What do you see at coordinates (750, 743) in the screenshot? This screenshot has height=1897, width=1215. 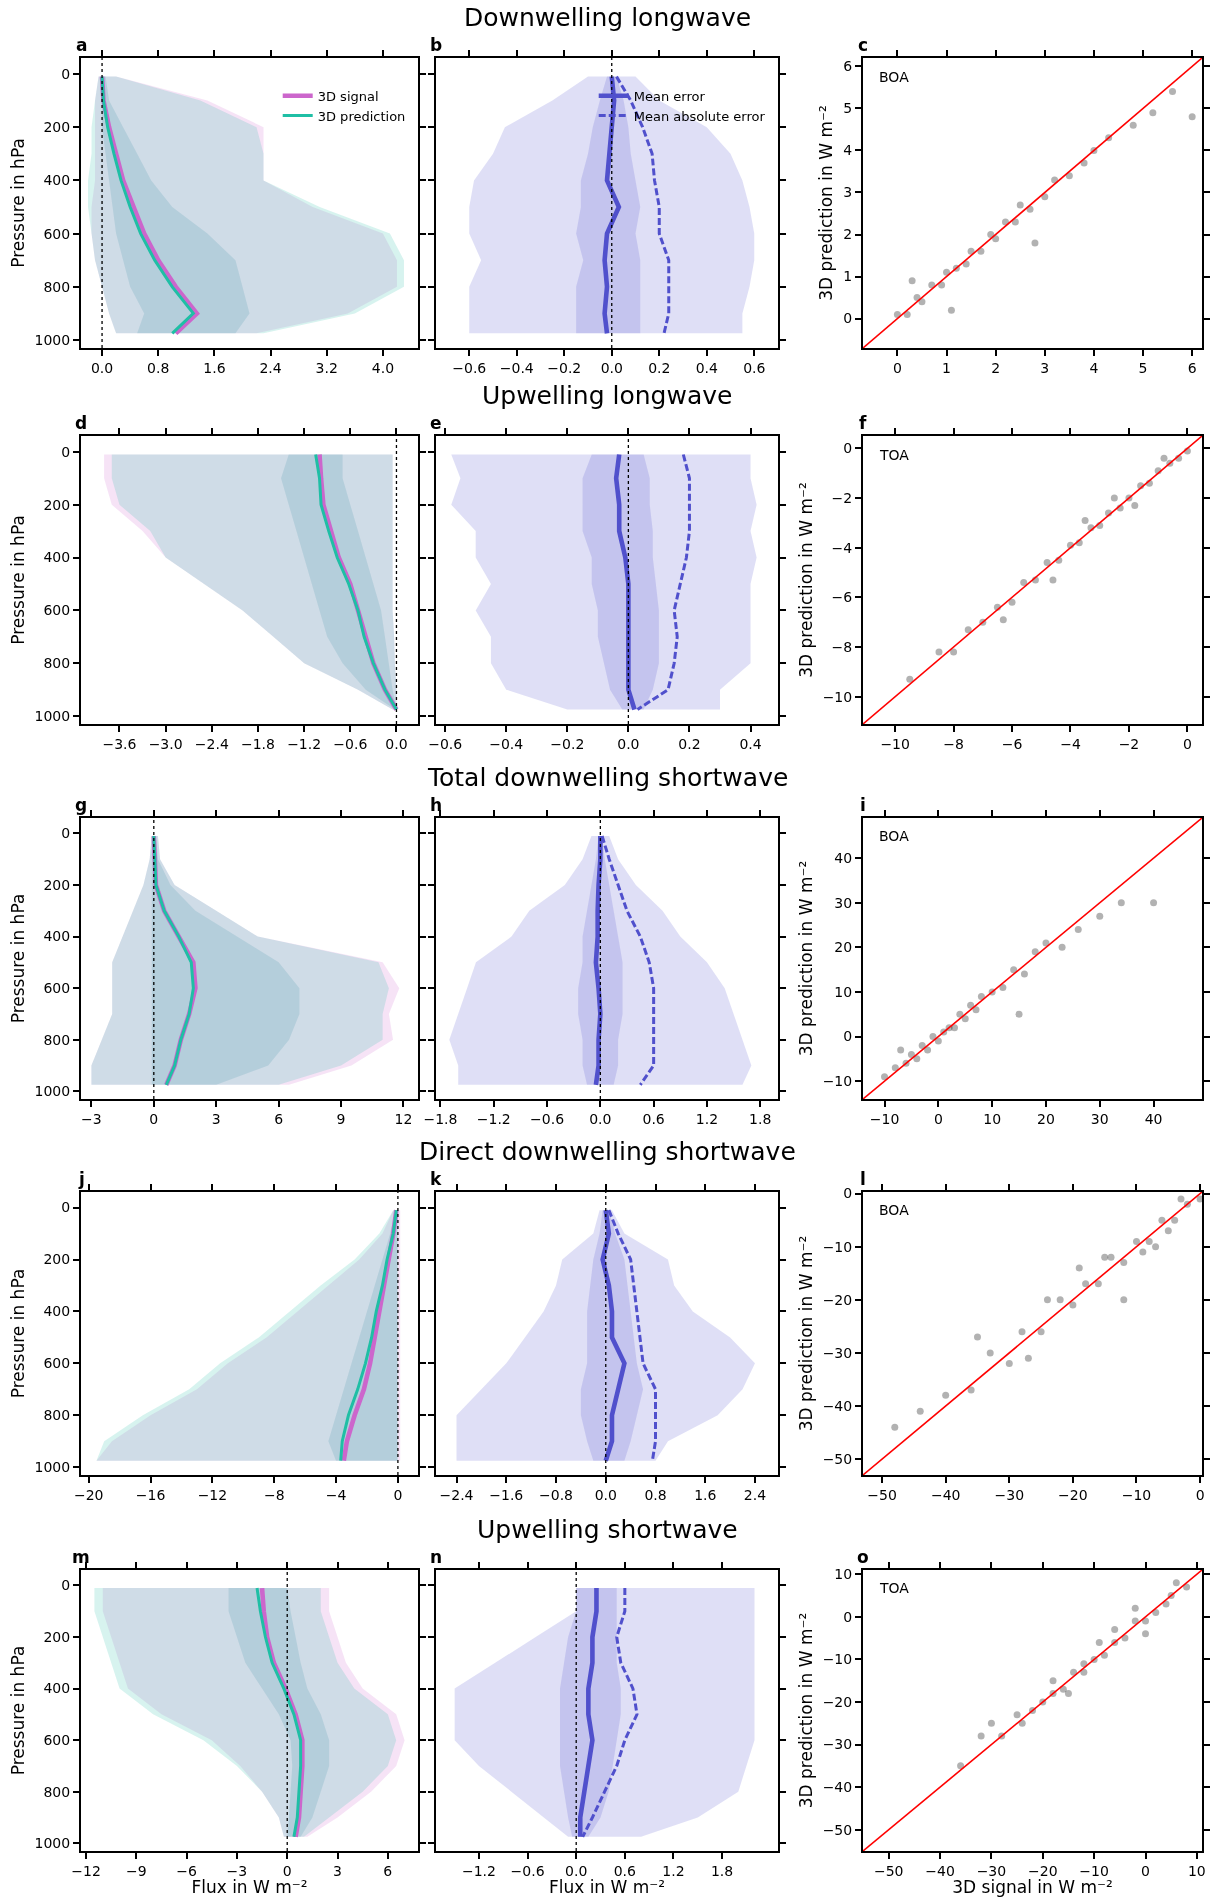 I see `x-tick-label: 0.4` at bounding box center [750, 743].